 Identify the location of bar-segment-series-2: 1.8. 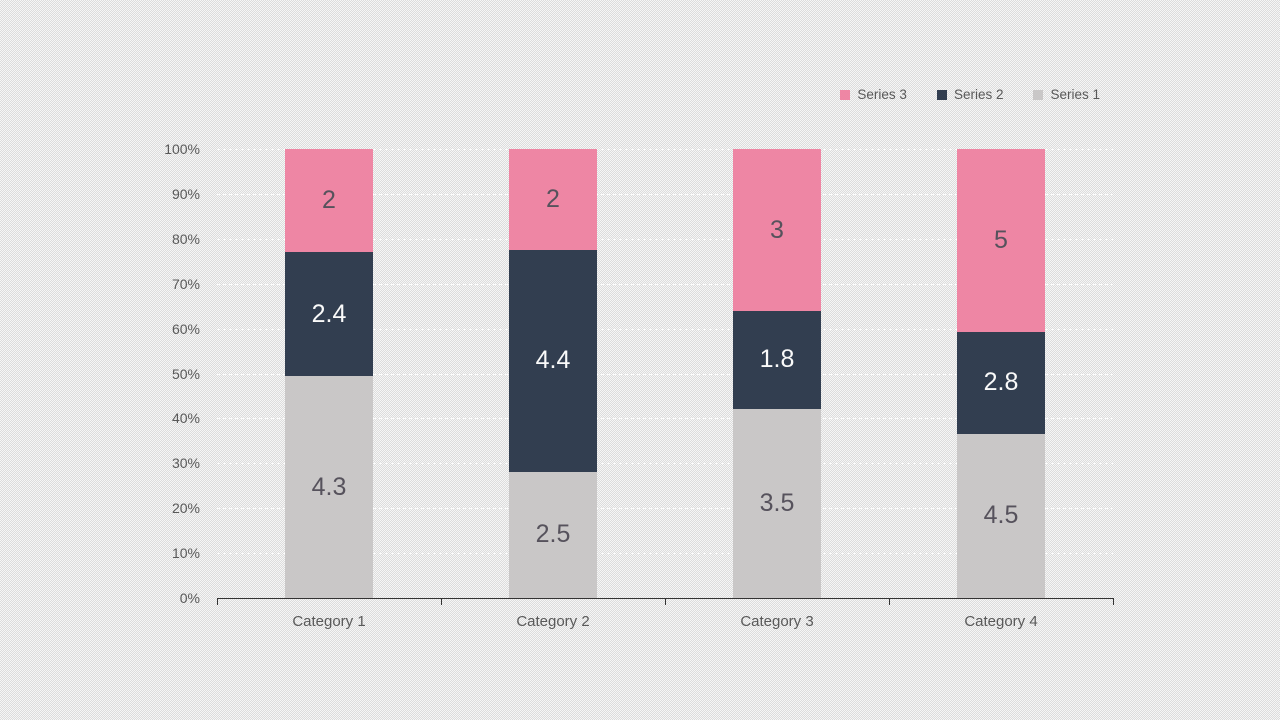
(777, 360).